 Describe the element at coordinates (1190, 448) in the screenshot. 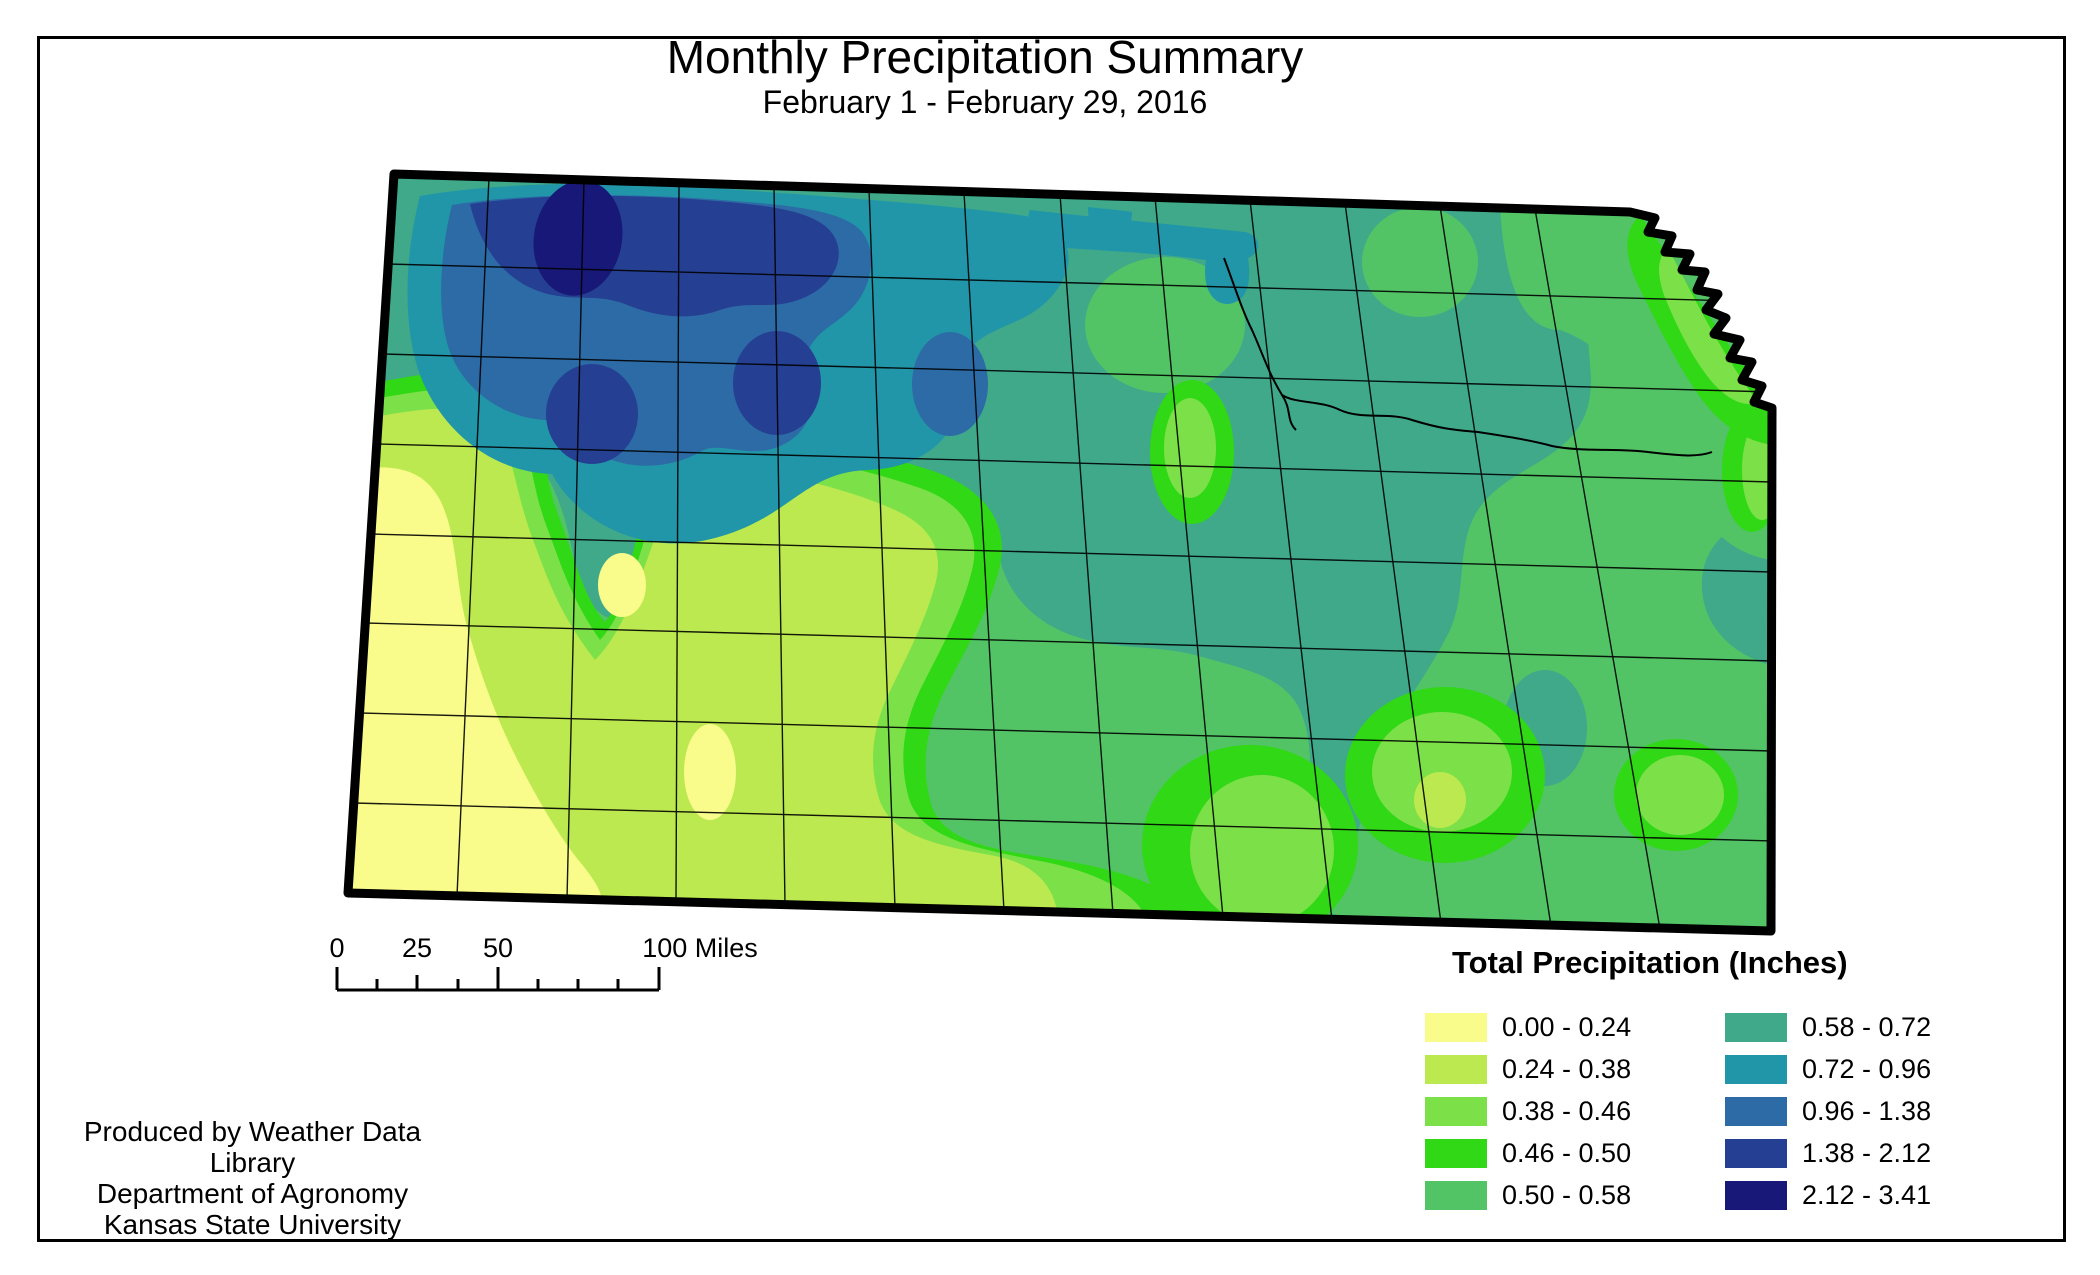

I see `fill-light-green-spot` at that location.